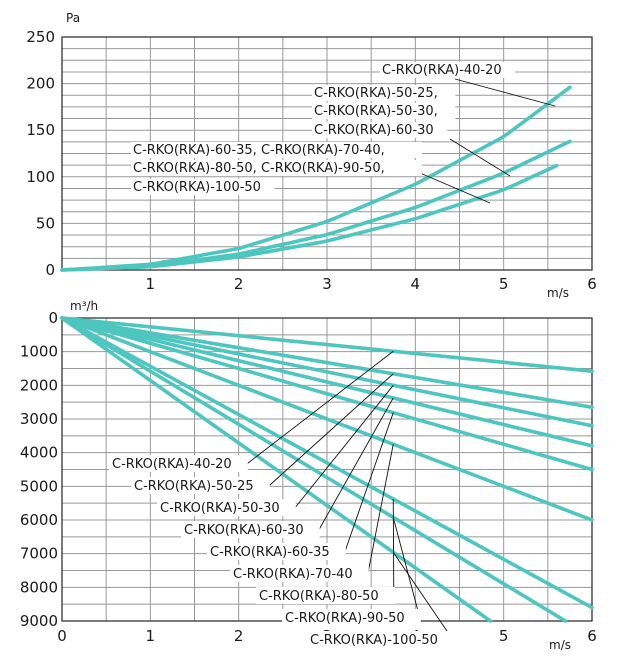 This screenshot has width=618, height=657. What do you see at coordinates (39, 385) in the screenshot?
I see `y-tick-label: 2000` at bounding box center [39, 385].